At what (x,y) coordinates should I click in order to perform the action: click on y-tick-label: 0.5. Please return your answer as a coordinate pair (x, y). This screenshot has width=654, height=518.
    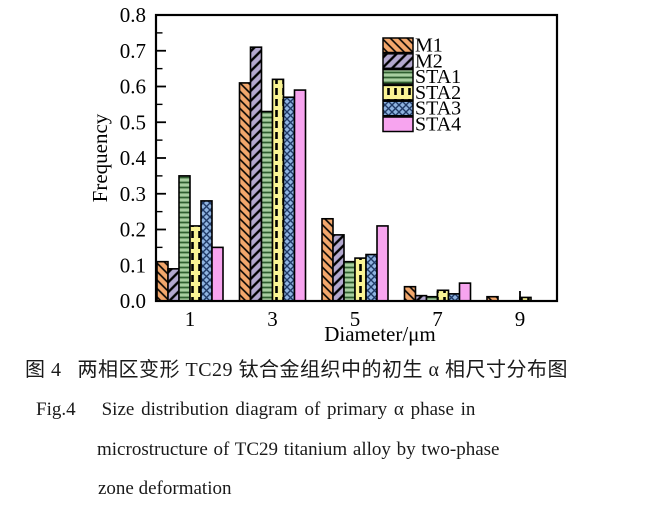
    Looking at the image, I should click on (133, 122).